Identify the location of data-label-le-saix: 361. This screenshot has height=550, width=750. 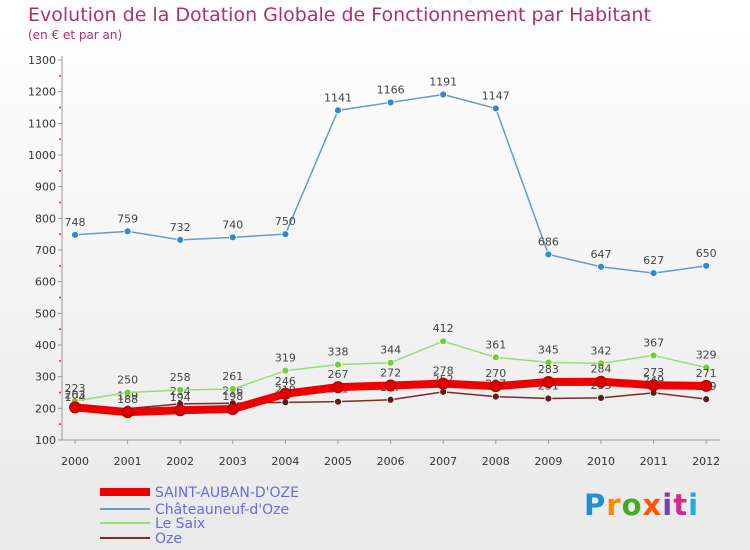
(495, 344).